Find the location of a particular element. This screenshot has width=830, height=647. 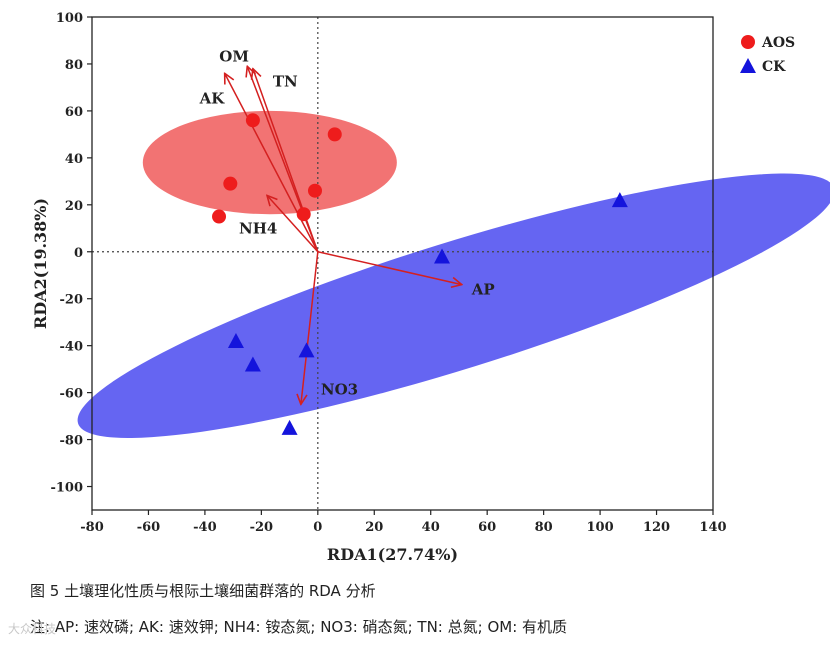

legend-label-aos: AOS is located at coordinates (778, 43).